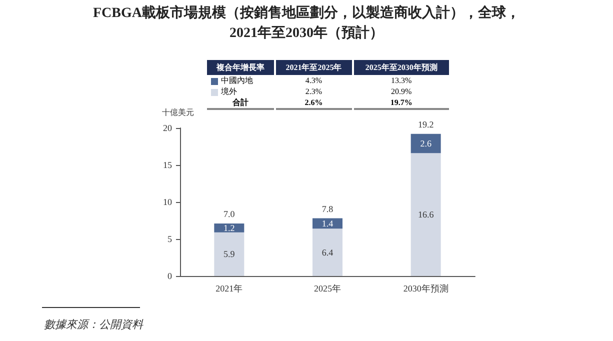 This screenshot has width=613, height=341. Describe the element at coordinates (93, 325) in the screenshot. I see `text: 數據來源：公開資料` at that location.